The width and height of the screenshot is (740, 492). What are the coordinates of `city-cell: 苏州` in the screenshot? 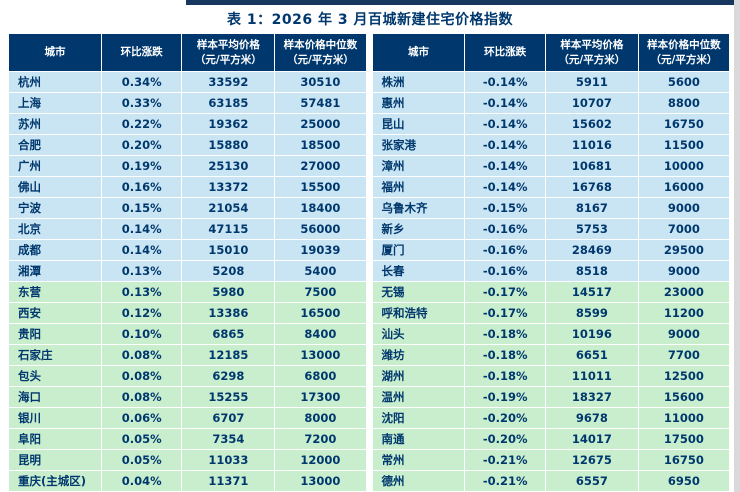 It's located at (55, 124).